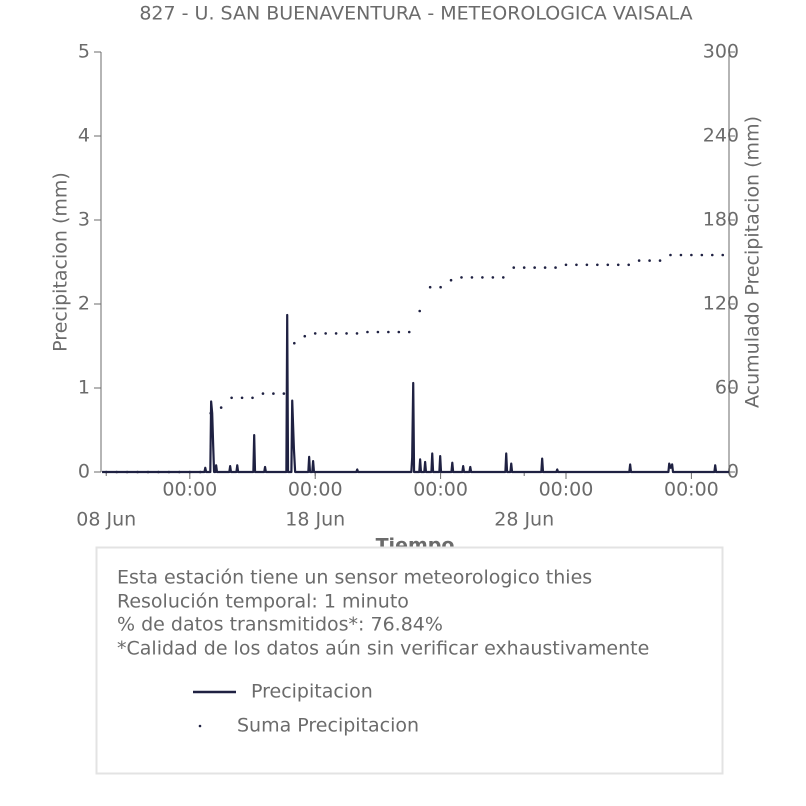  Describe the element at coordinates (721, 136) in the screenshot. I see `y2-tick-label: 240` at that location.